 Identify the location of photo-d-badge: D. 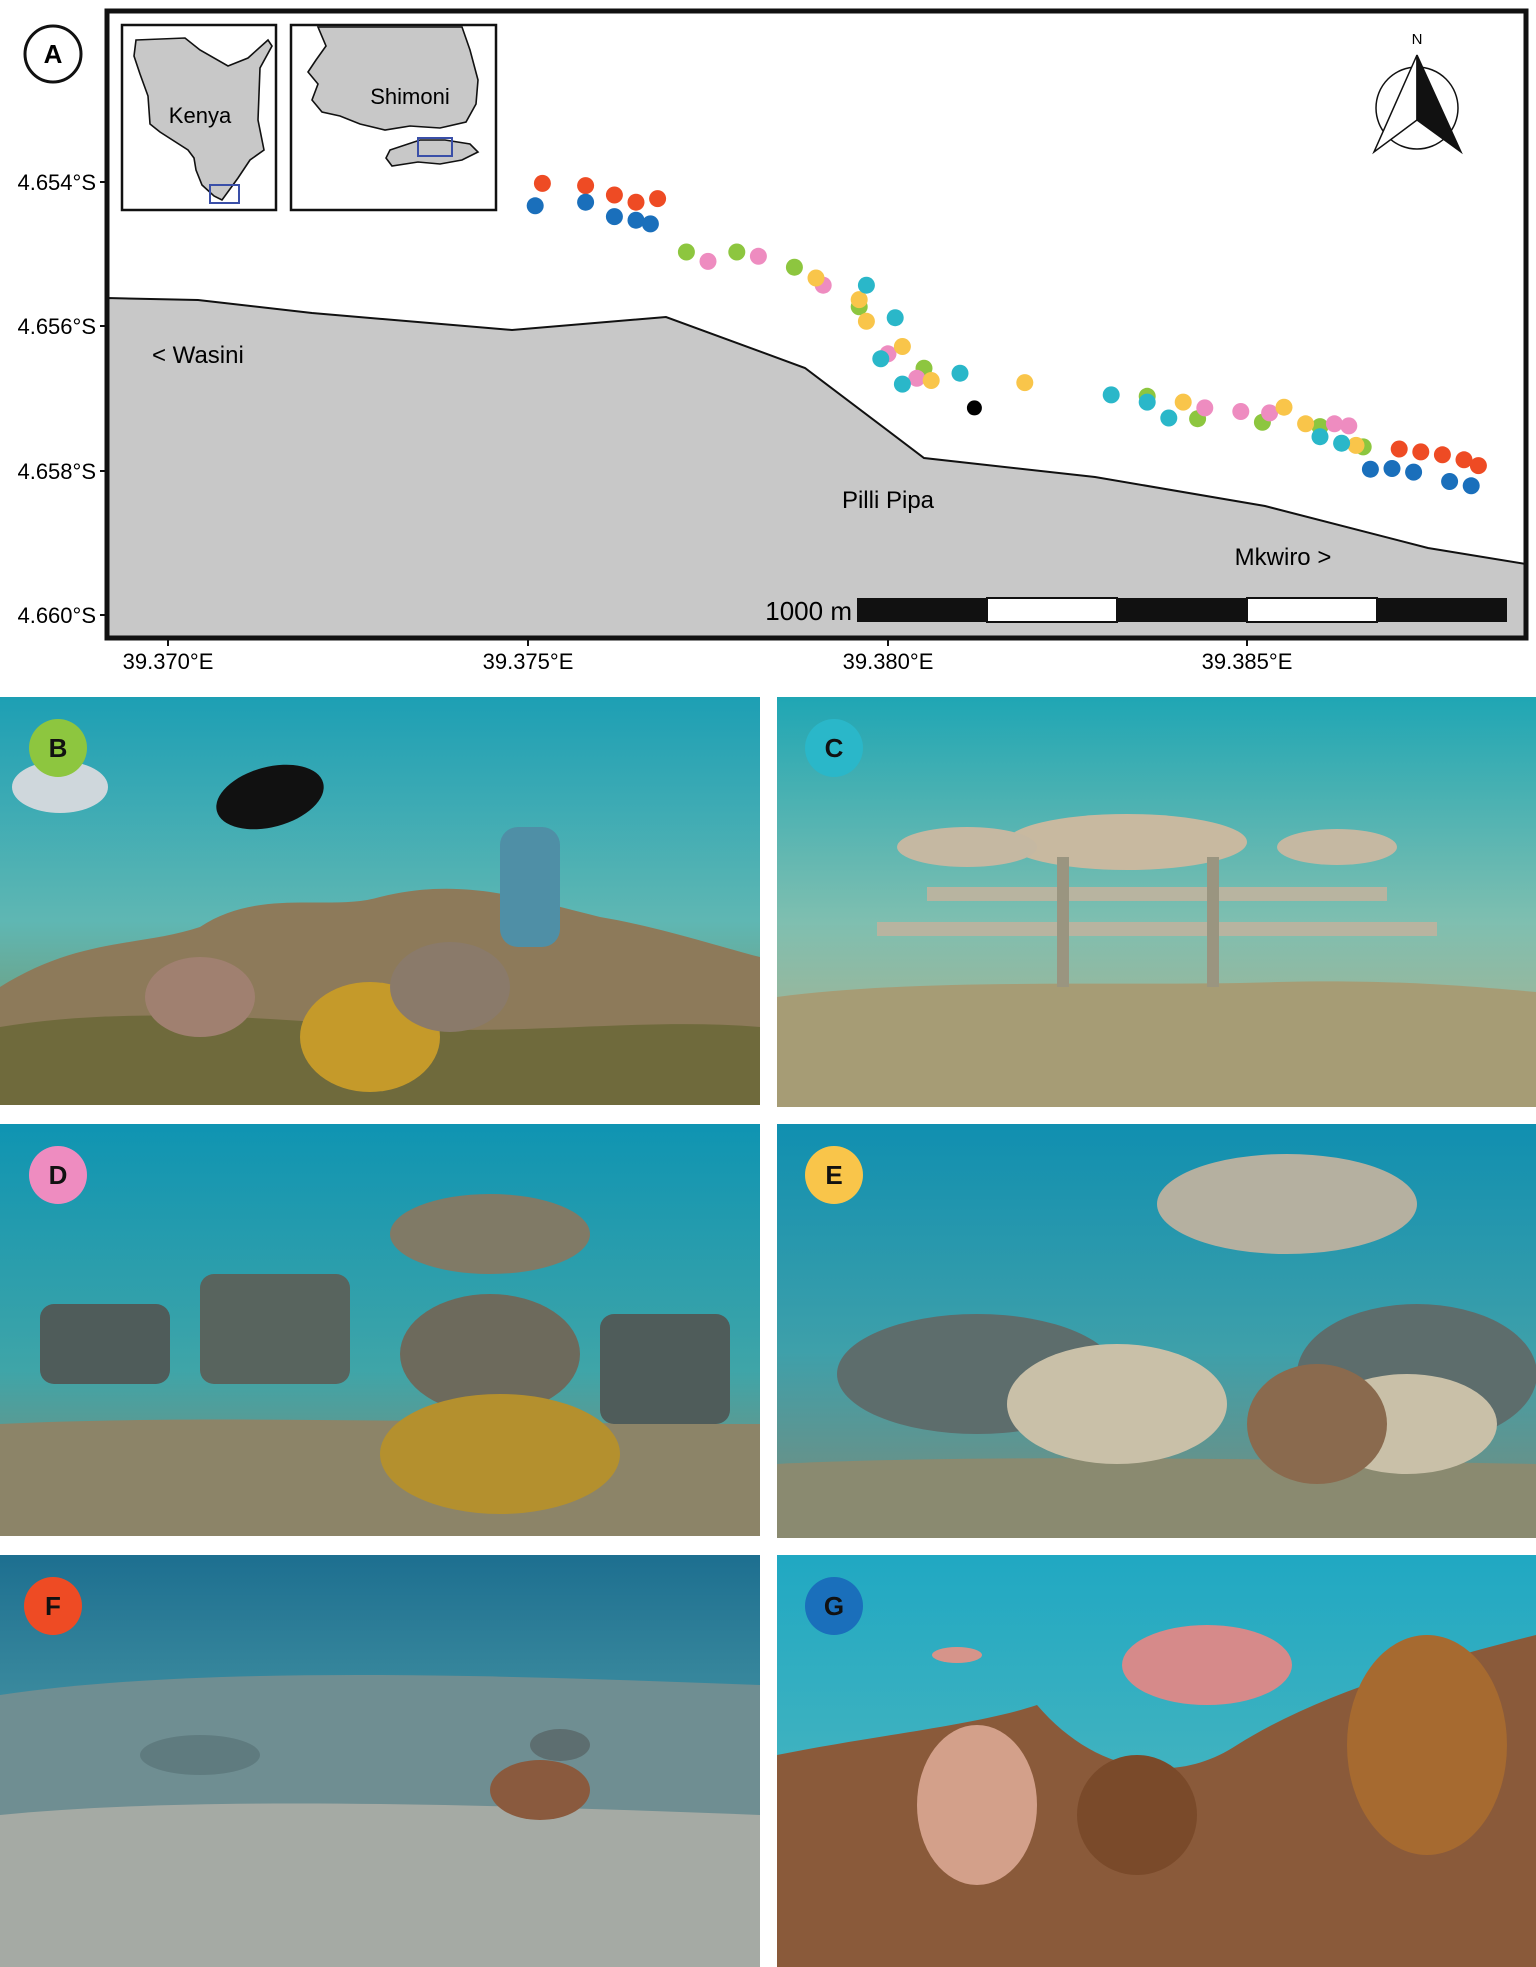
(58, 1175).